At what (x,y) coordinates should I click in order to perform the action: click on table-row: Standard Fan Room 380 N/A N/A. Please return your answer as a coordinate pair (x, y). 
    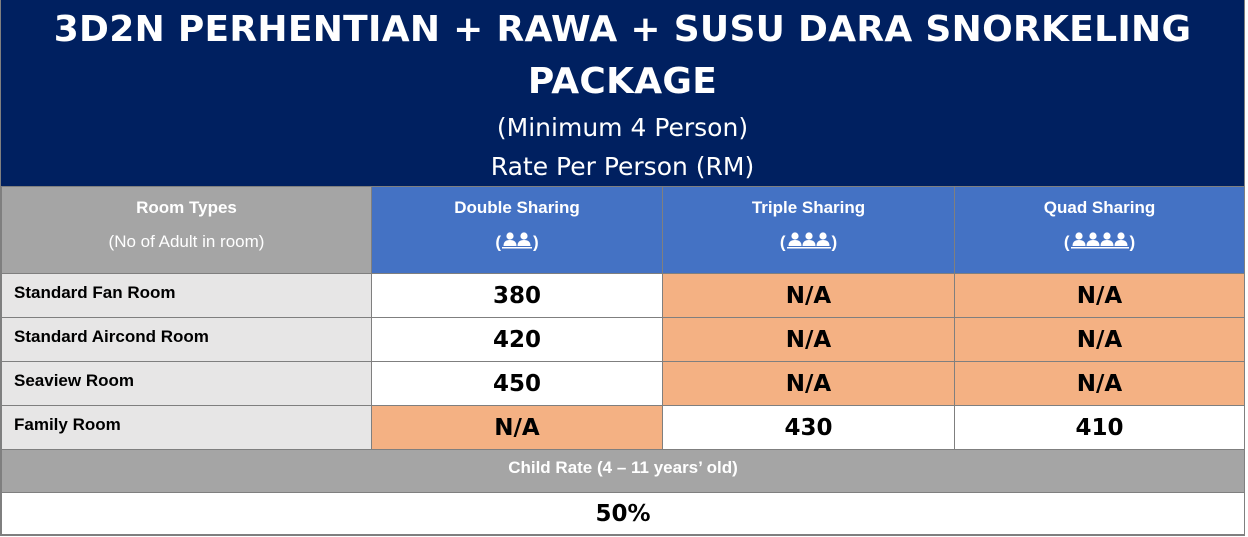
    Looking at the image, I should click on (623, 295).